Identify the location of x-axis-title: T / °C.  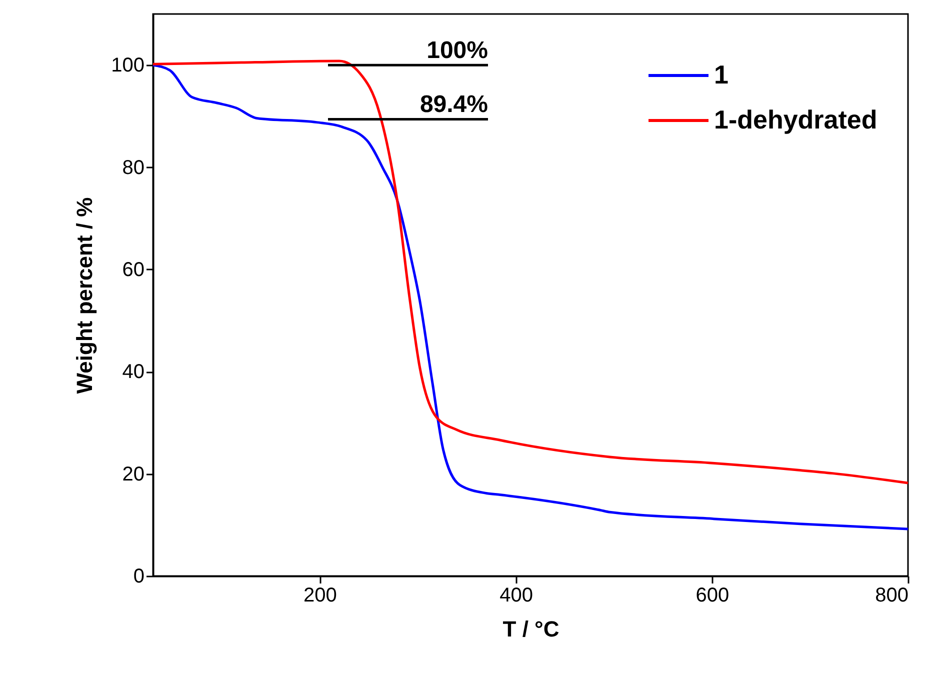
(531, 629).